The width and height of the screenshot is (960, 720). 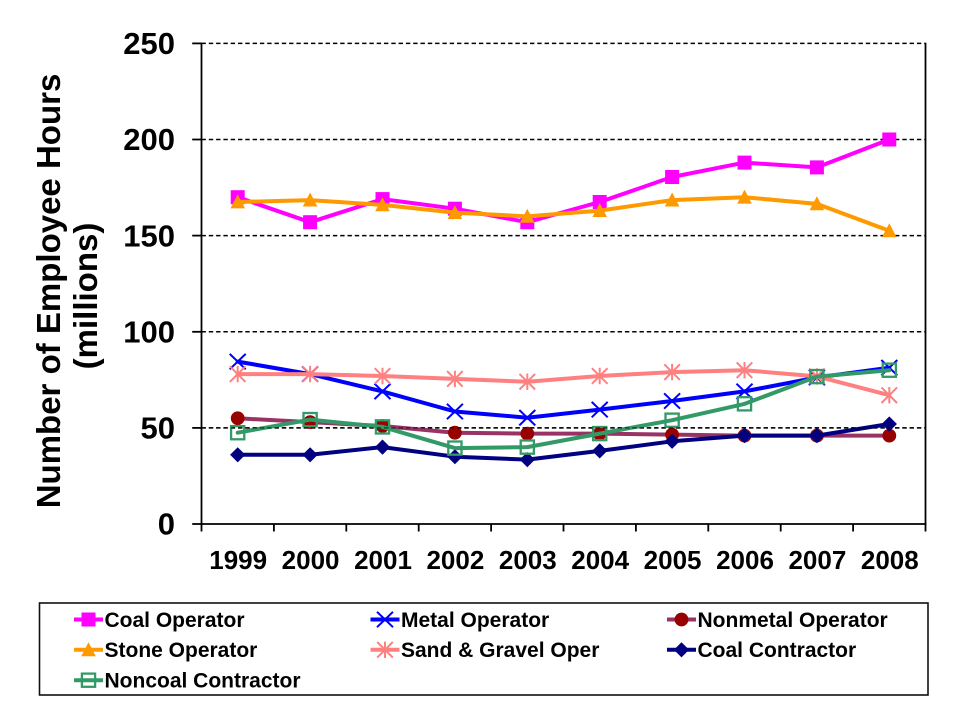 What do you see at coordinates (600, 560) in the screenshot?
I see `svg-text: 2004` at bounding box center [600, 560].